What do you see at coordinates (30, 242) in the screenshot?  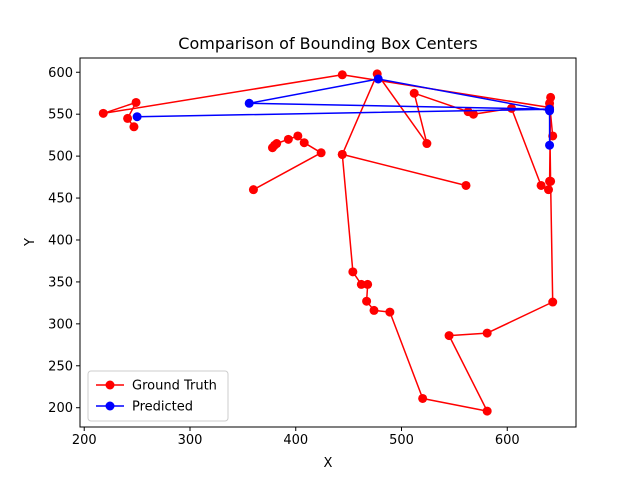 I see `y-axis-label: Y` at bounding box center [30, 242].